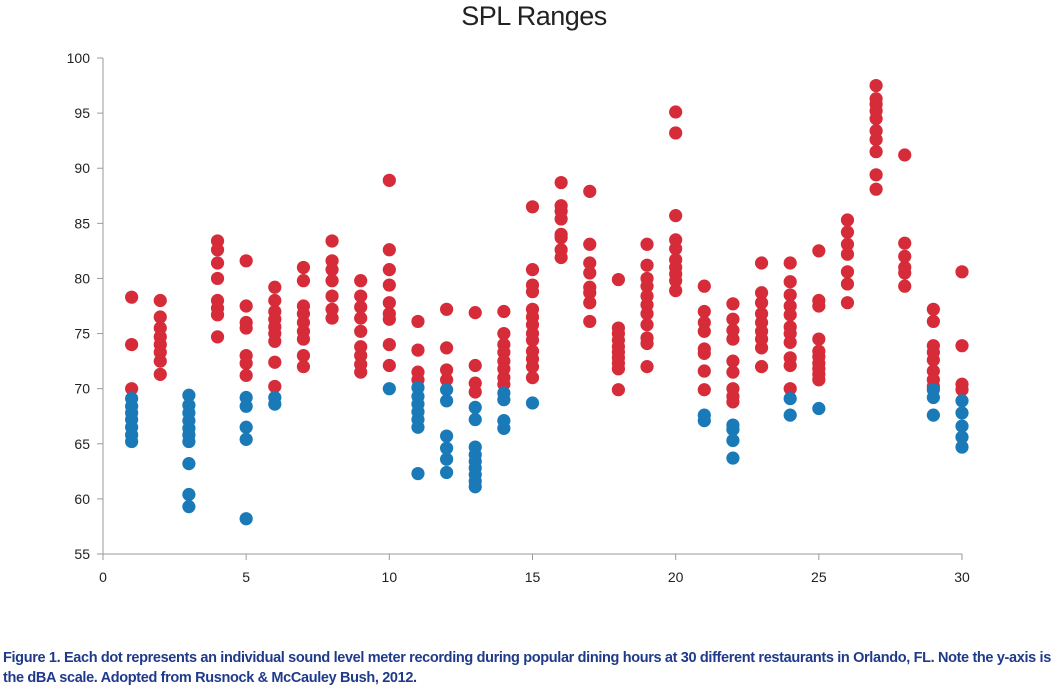 The width and height of the screenshot is (1060, 692). Describe the element at coordinates (82, 278) in the screenshot. I see `y-tick-label: 80` at that location.